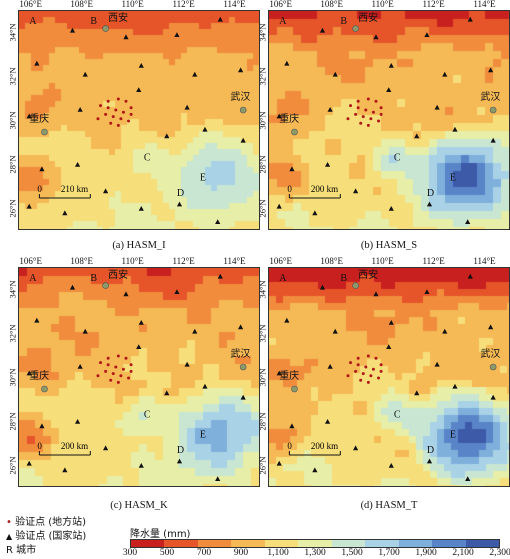 Image resolution: width=510 pixels, height=559 pixels. I want to click on city-marker-xian, so click(355, 285).